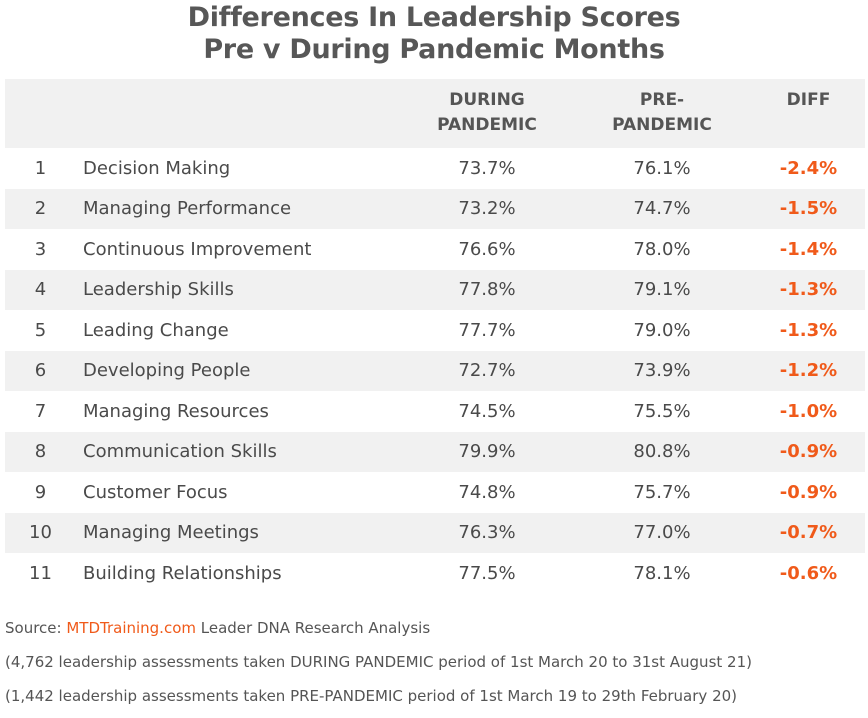 The height and width of the screenshot is (718, 868). Describe the element at coordinates (42, 113) in the screenshot. I see `header-num` at that location.